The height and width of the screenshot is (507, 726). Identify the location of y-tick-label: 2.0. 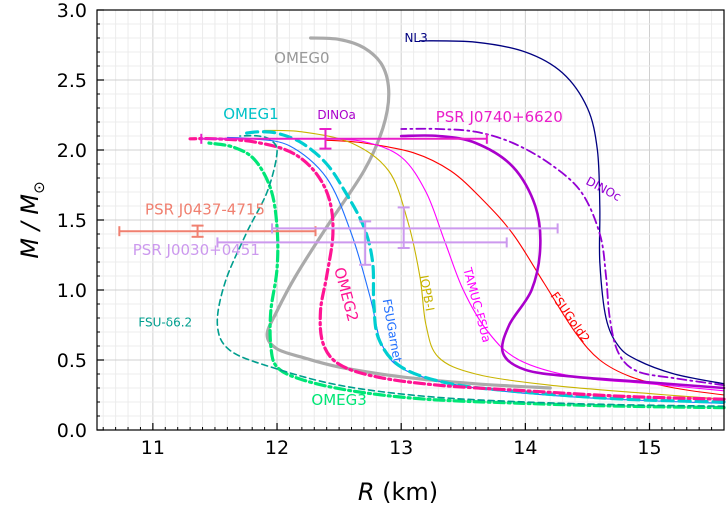
(72, 151).